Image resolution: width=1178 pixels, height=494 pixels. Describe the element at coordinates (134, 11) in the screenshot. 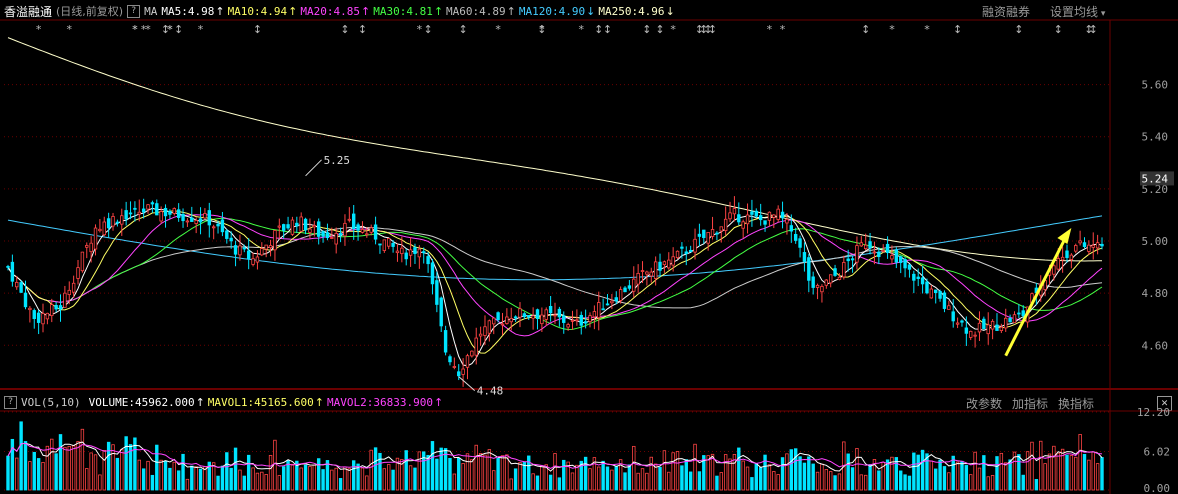

I see `help-icon: ?` at that location.